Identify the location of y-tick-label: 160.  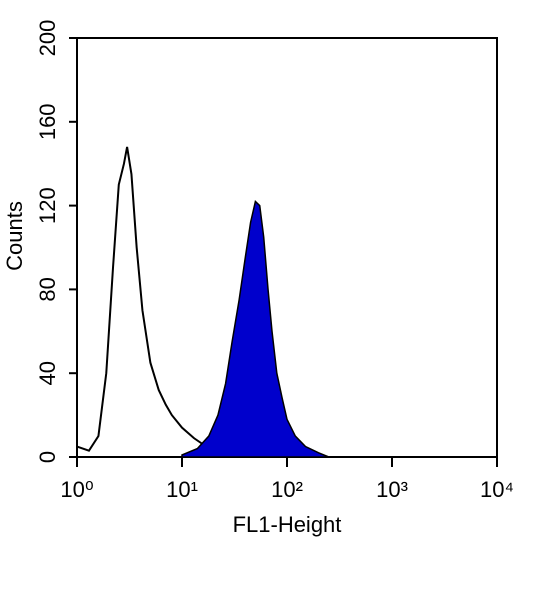
(47, 121).